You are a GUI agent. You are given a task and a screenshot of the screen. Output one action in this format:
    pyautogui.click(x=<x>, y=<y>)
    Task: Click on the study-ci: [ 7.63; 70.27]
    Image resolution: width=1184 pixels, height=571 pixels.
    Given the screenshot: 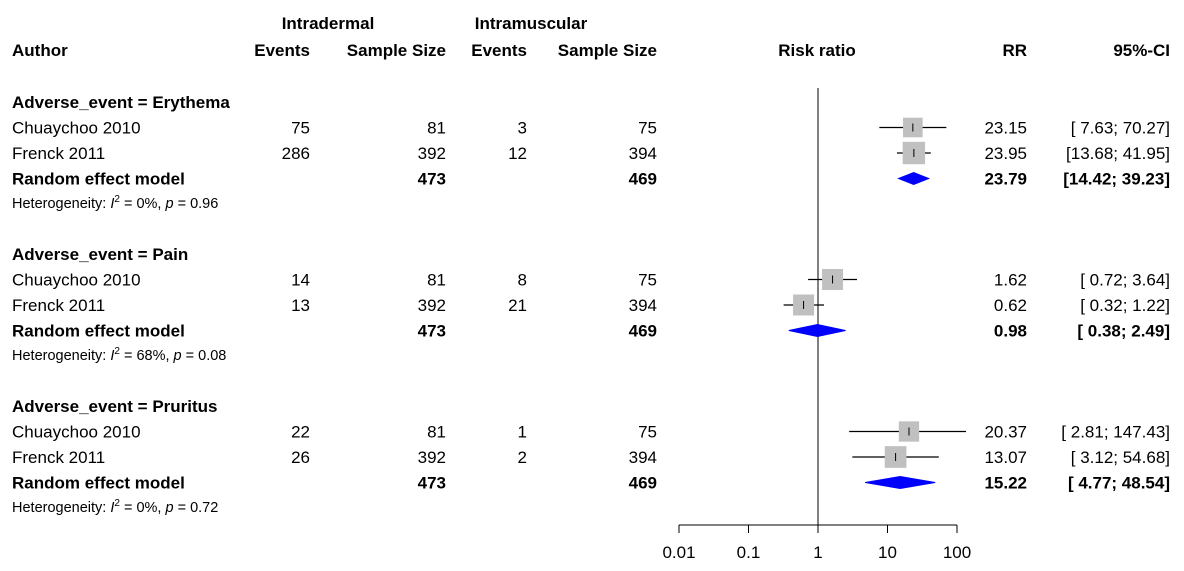 What is the action you would take?
    pyautogui.click(x=1120, y=128)
    